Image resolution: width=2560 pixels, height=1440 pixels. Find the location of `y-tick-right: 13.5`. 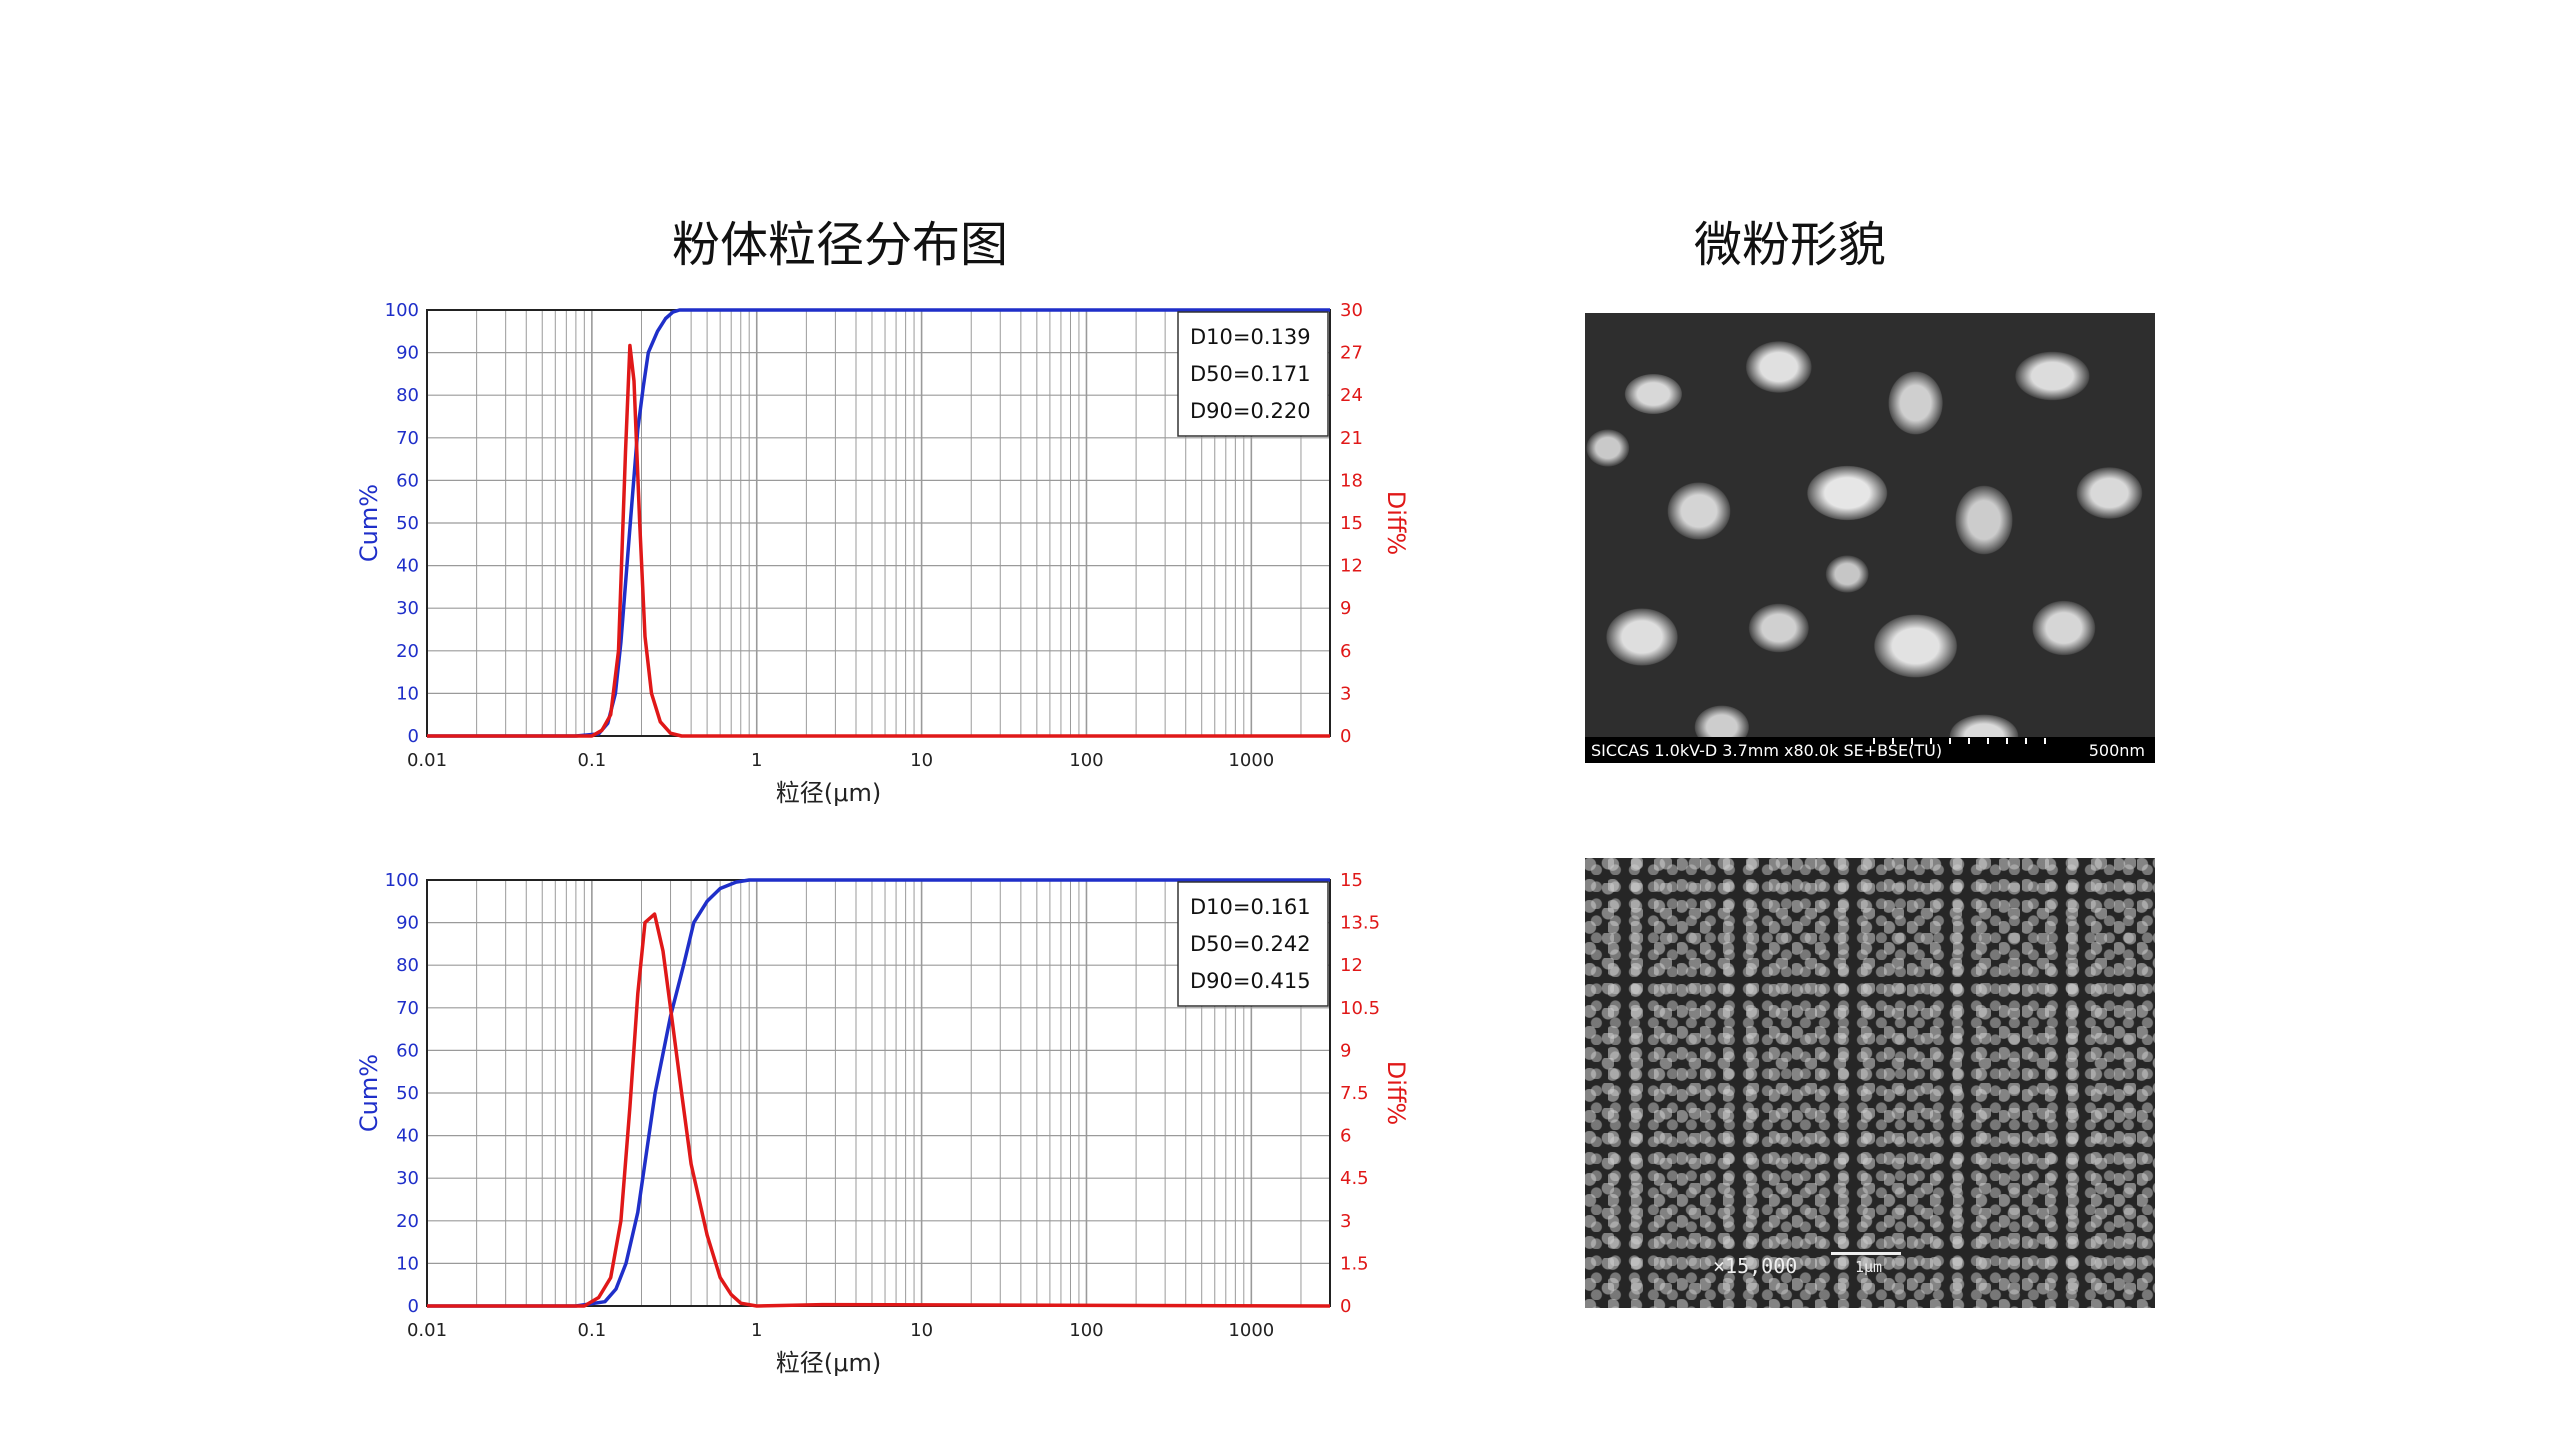

y-tick-right: 13.5 is located at coordinates (1360, 923).